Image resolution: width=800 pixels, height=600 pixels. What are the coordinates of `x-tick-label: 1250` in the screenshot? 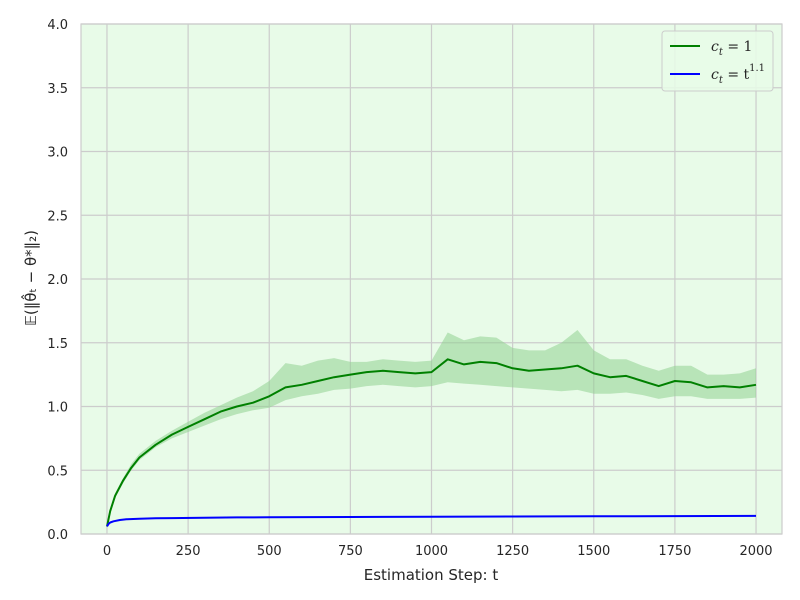 It's located at (512, 551).